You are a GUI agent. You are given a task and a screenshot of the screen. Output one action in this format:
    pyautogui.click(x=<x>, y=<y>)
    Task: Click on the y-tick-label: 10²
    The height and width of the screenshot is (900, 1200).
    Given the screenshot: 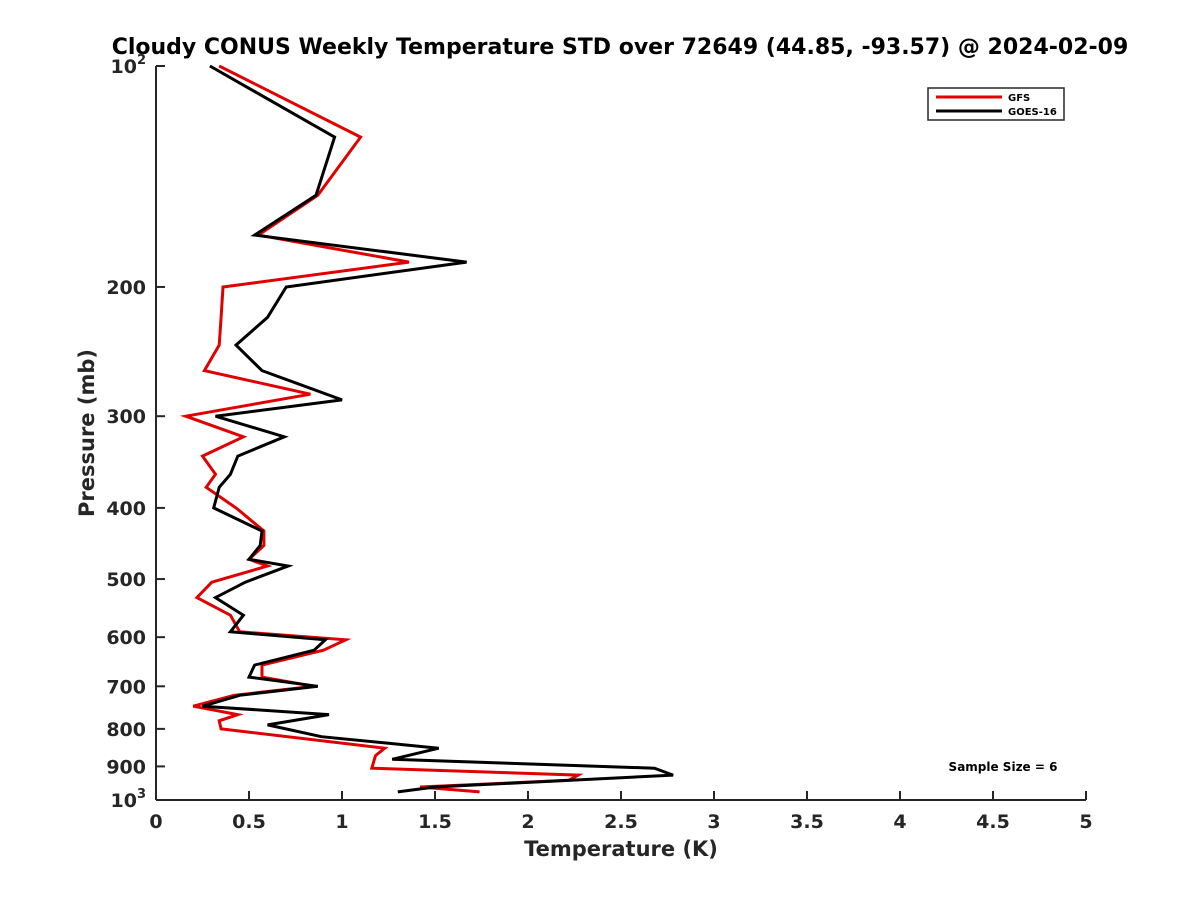 What is the action you would take?
    pyautogui.click(x=129, y=65)
    